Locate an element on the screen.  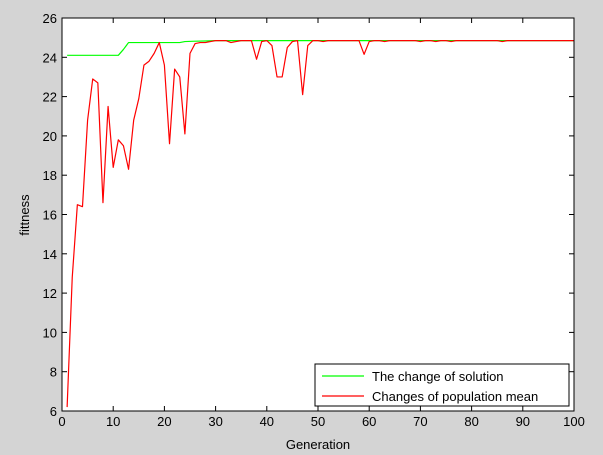
y-tick-label: 24 is located at coordinates (50, 57).